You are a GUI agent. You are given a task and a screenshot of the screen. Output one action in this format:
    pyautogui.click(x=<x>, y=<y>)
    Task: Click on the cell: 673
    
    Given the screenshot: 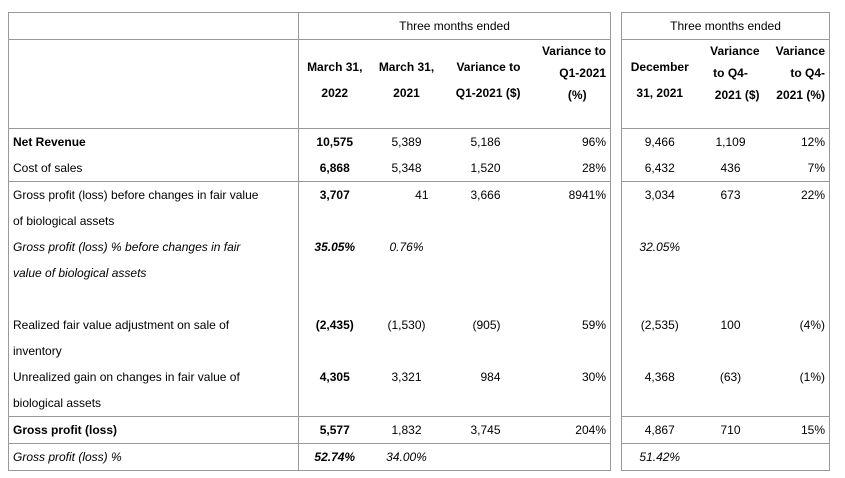 What is the action you would take?
    pyautogui.click(x=730, y=207)
    